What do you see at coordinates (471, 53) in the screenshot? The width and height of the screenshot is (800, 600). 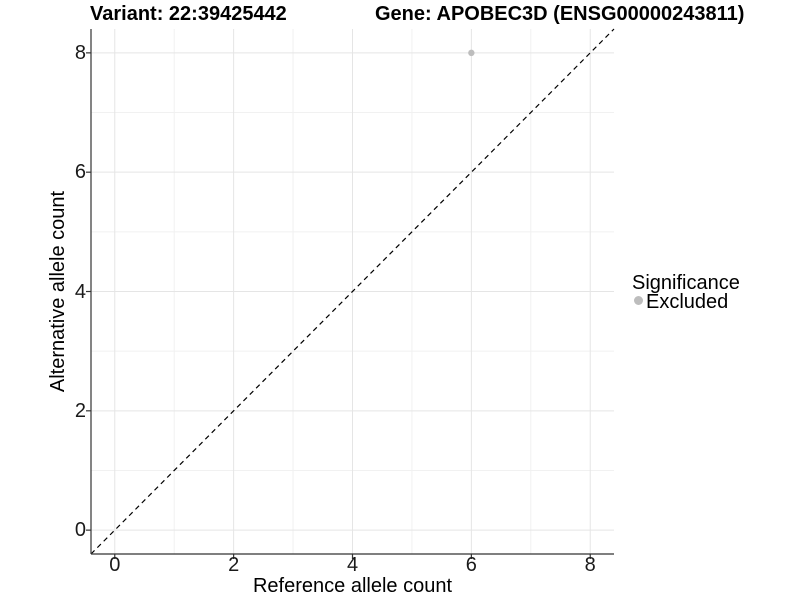 I see `data-point` at bounding box center [471, 53].